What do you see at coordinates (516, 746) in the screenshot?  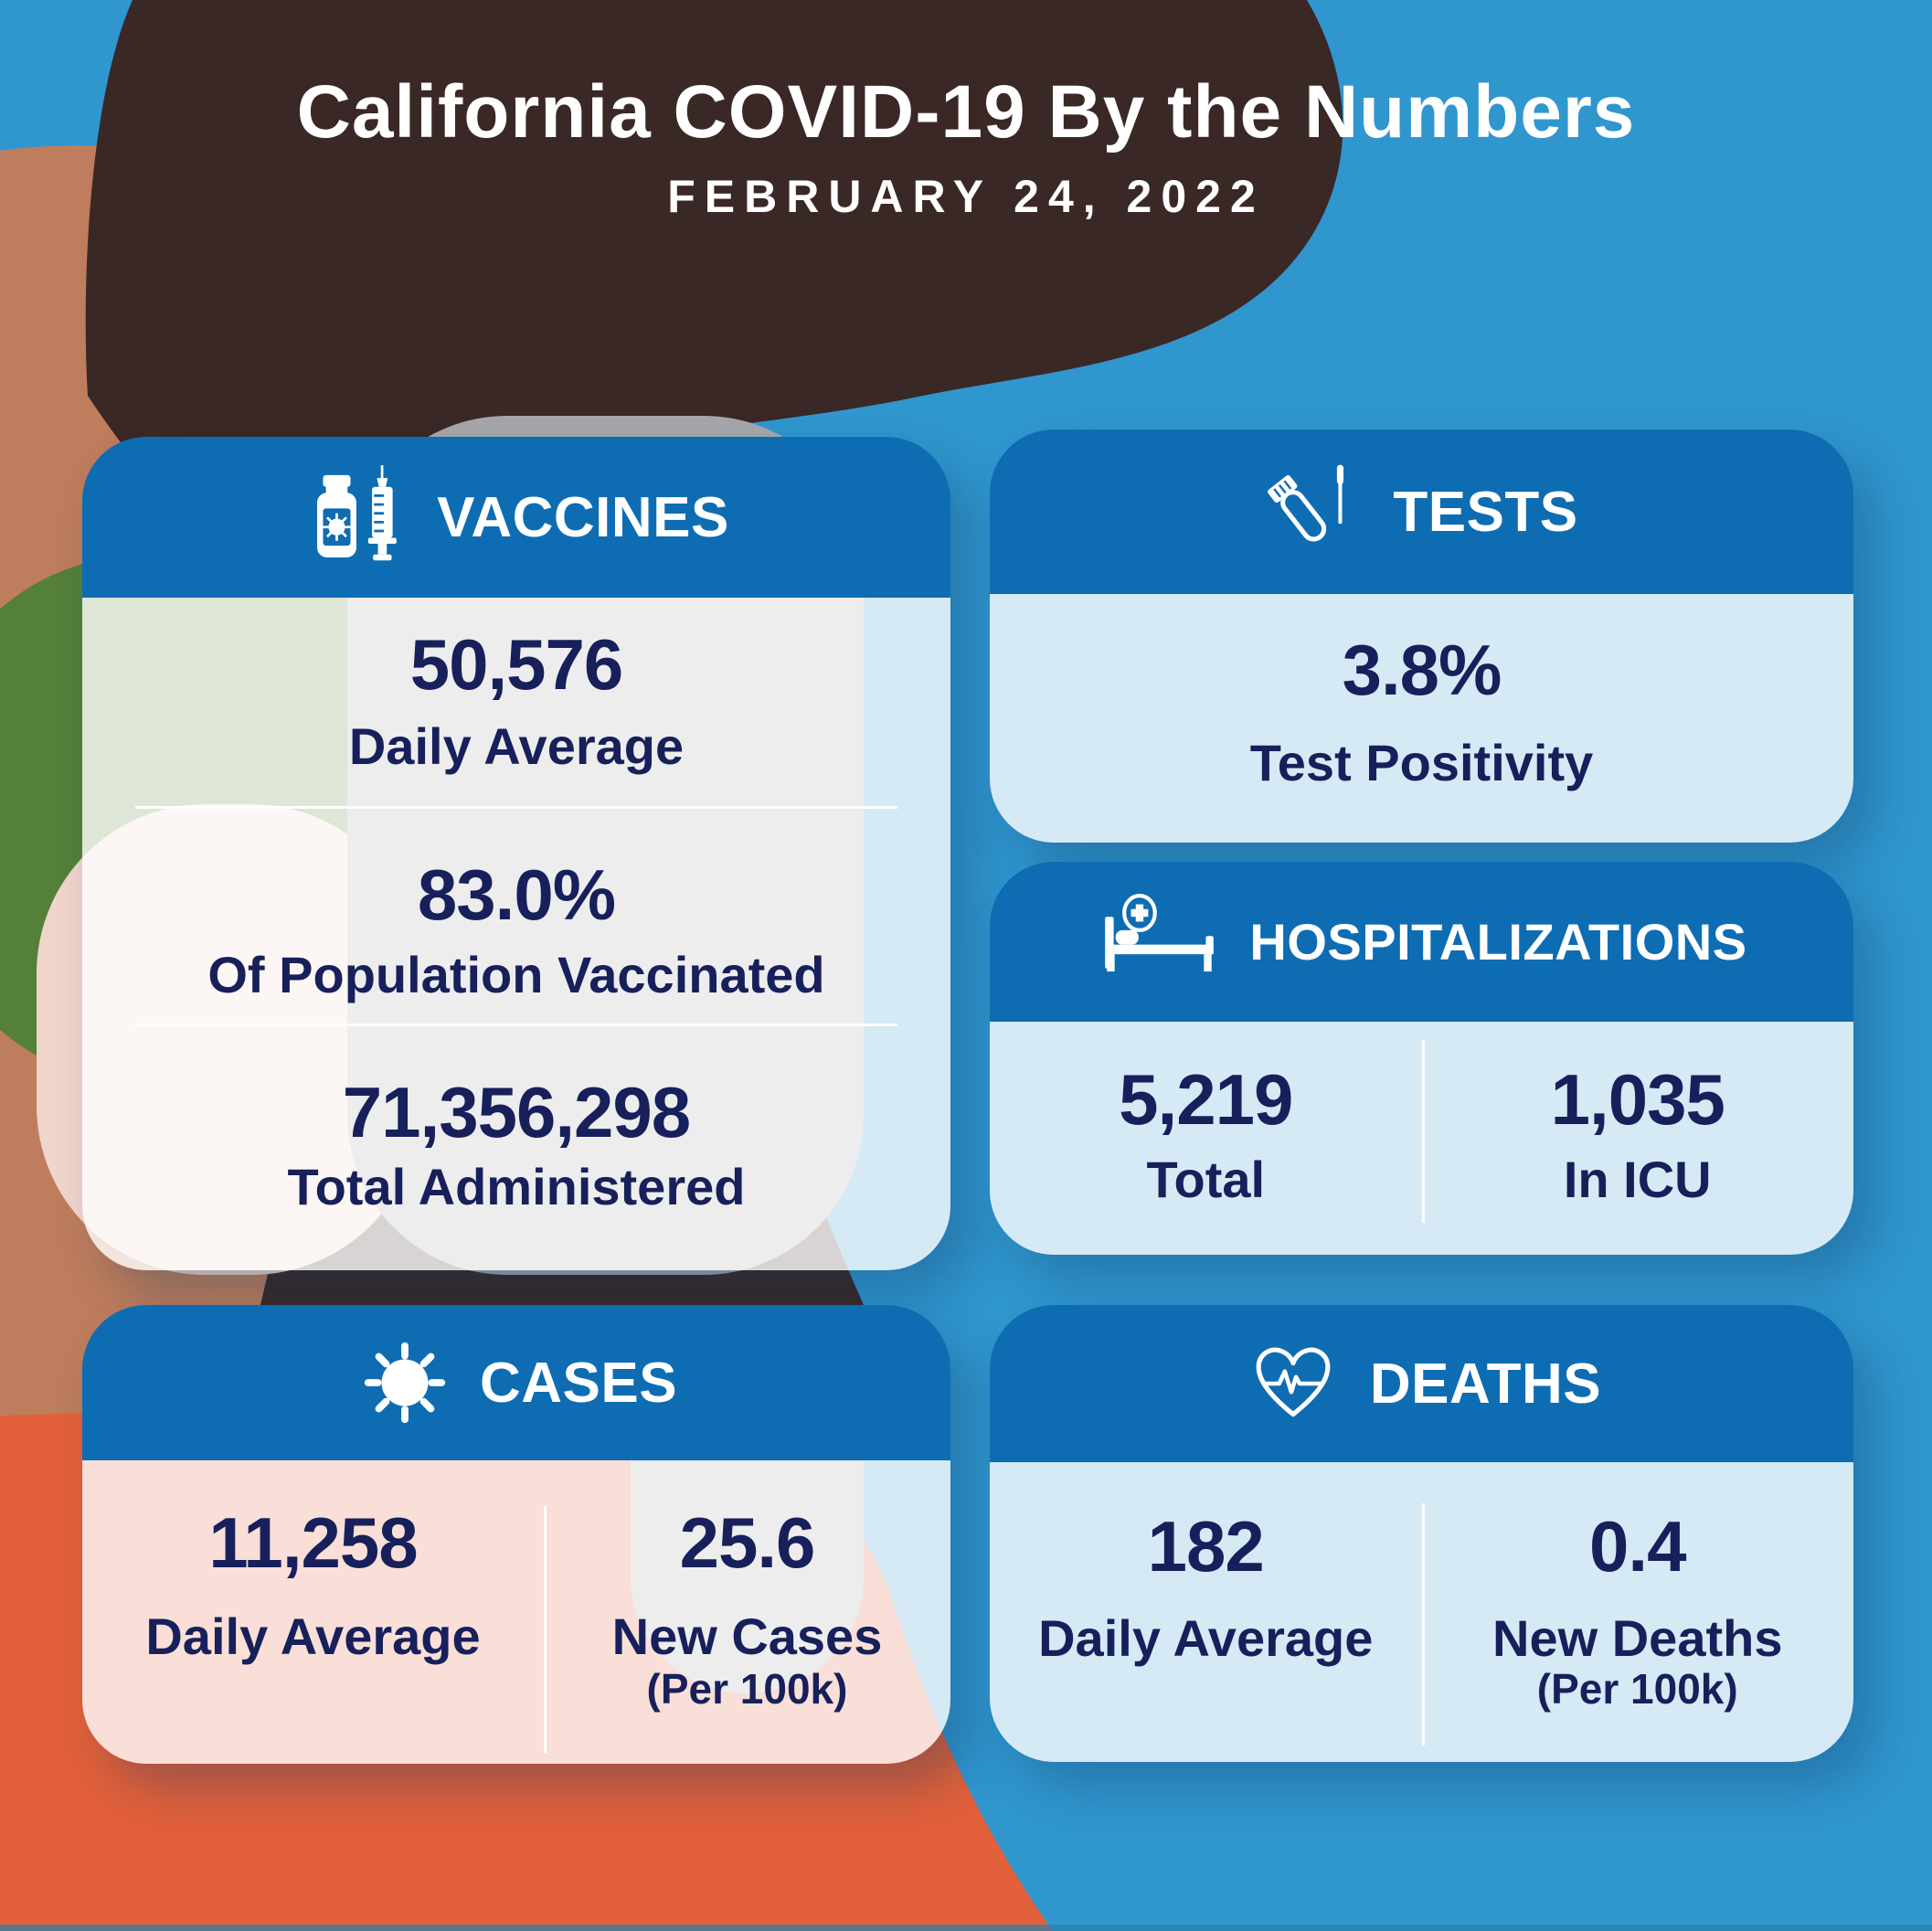 I see `vaccines-daily-average-label: Daily Average` at bounding box center [516, 746].